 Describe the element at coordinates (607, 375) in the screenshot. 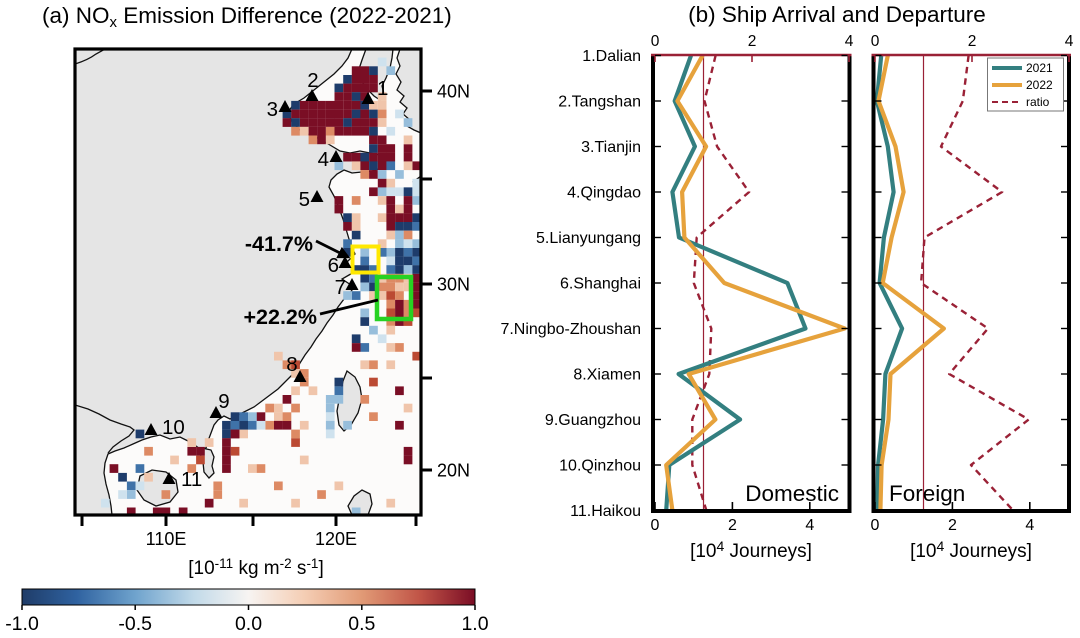

I see `svg-text: 8.Xiamen` at that location.